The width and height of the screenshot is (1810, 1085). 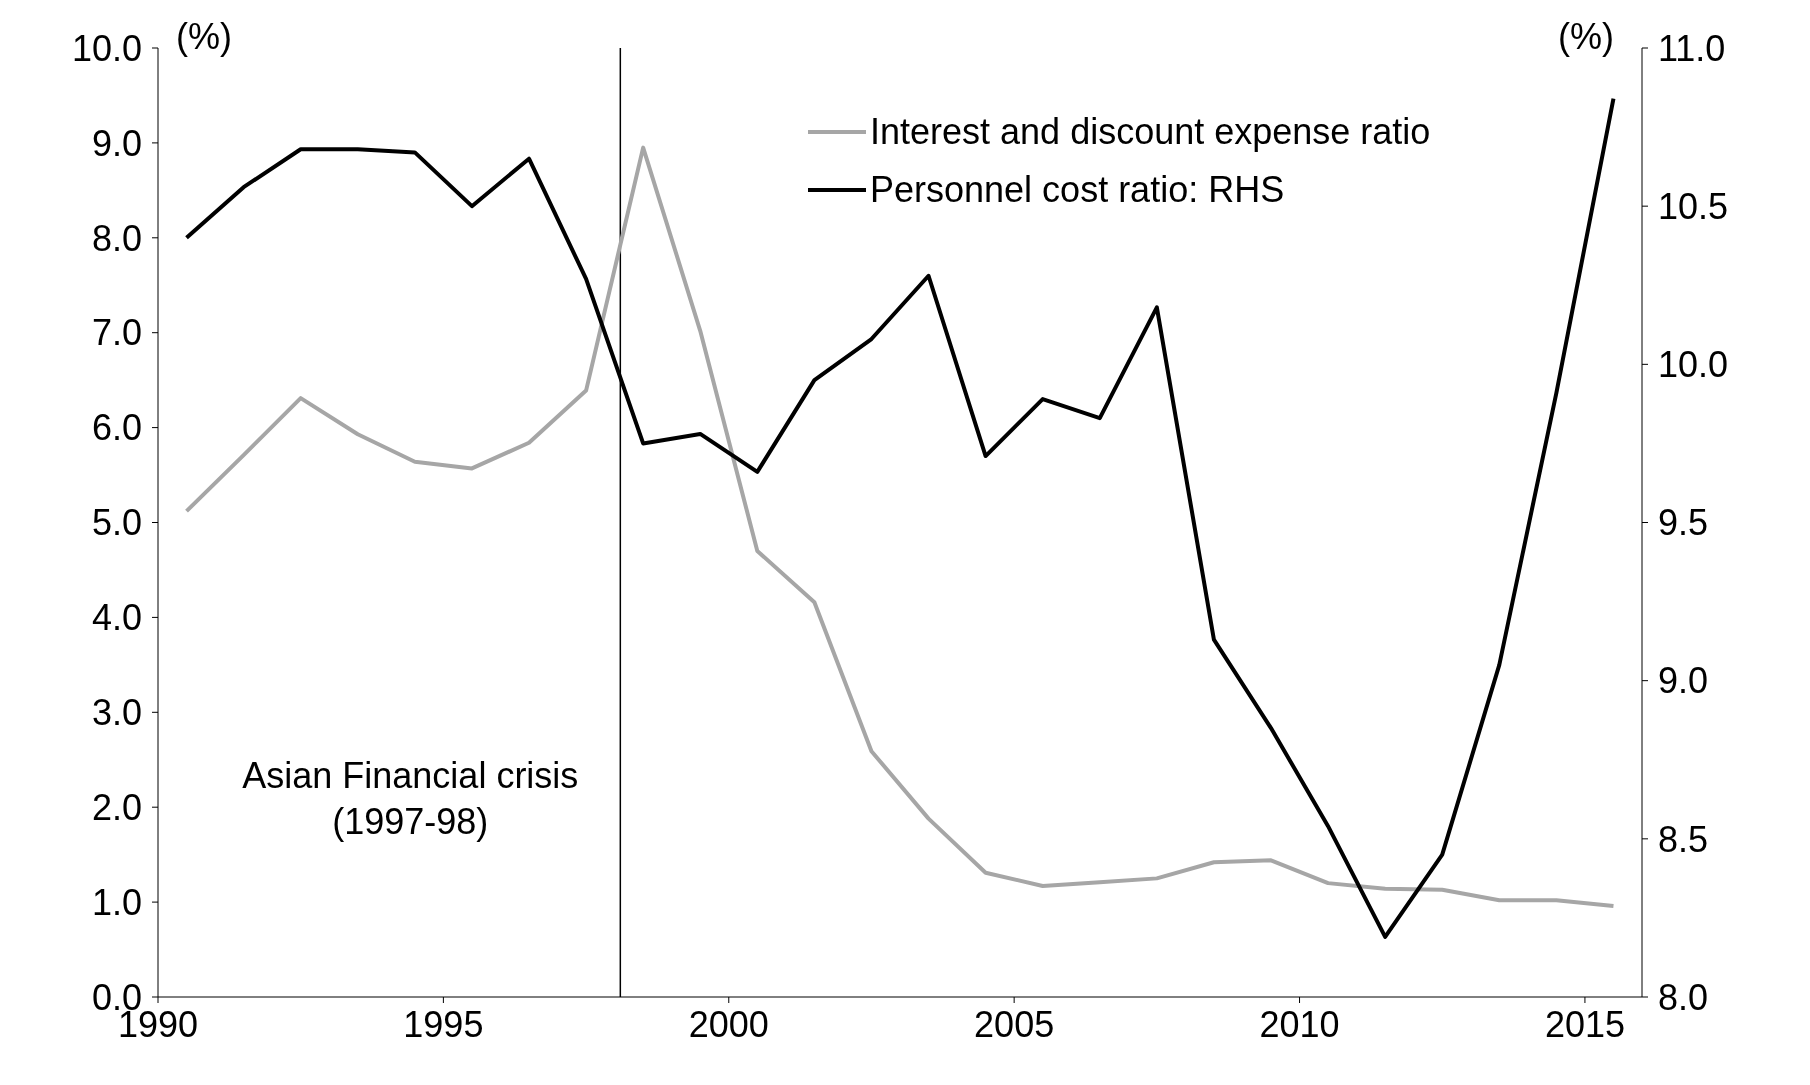 I want to click on y-tick-label: 7.0, so click(x=116, y=333).